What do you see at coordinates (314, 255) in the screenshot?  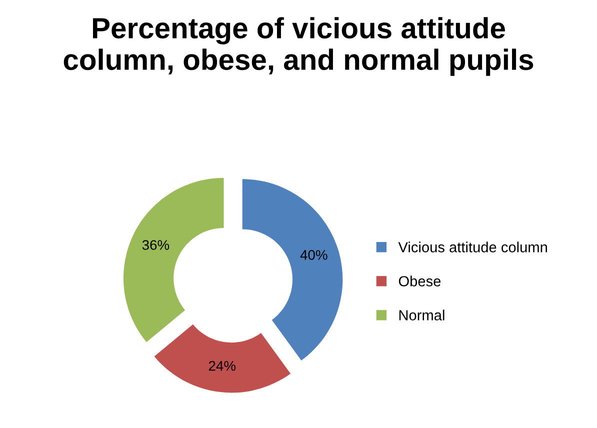 I see `data-label: 40%` at bounding box center [314, 255].